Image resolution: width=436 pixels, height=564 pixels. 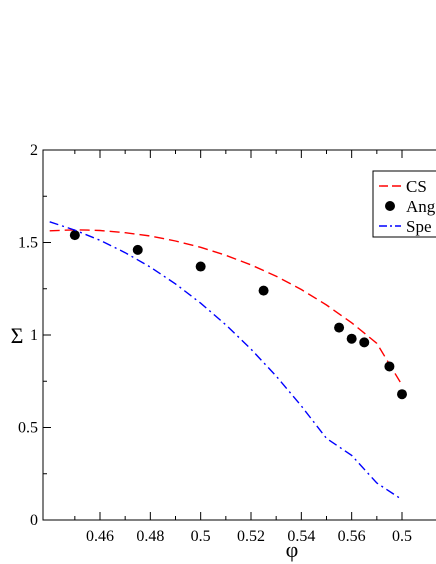 What do you see at coordinates (34, 150) in the screenshot?
I see `y-tick-label: 2` at bounding box center [34, 150].